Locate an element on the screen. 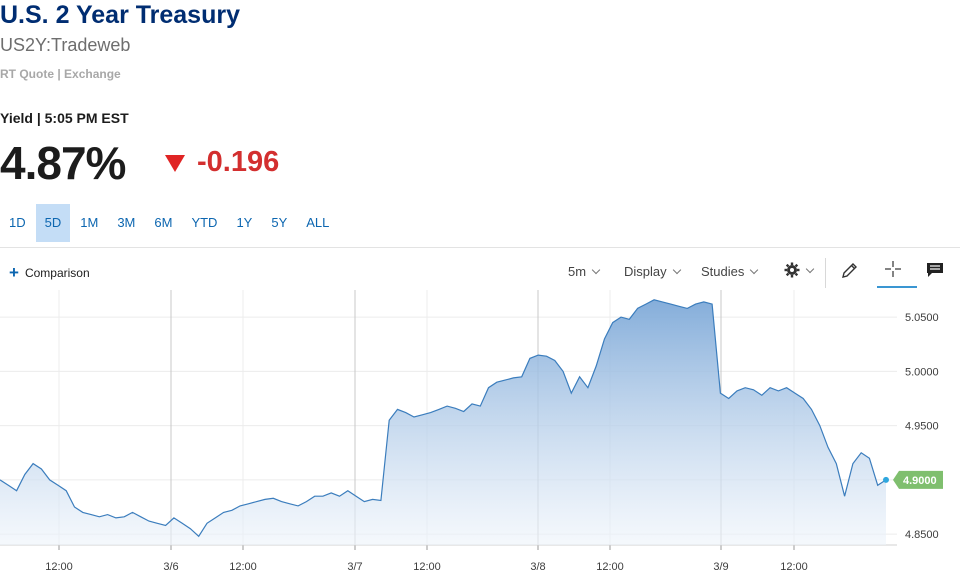  display-label: Display is located at coordinates (645, 271).